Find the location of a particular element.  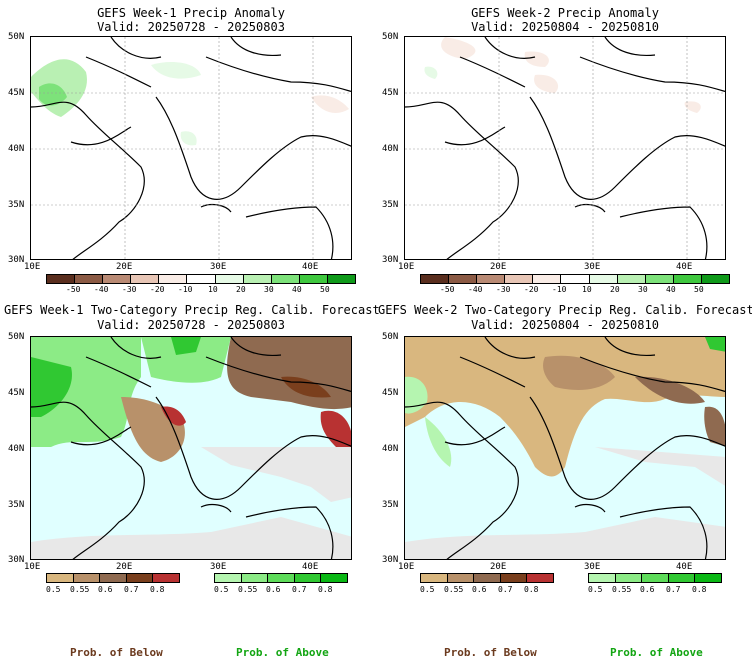

prob-below-label: Prob. of Below is located at coordinates (116, 652).